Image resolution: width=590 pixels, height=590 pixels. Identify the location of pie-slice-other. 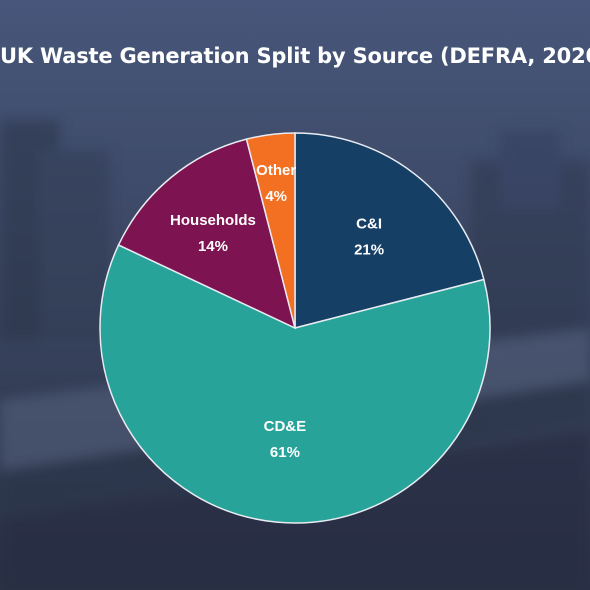
(270, 230).